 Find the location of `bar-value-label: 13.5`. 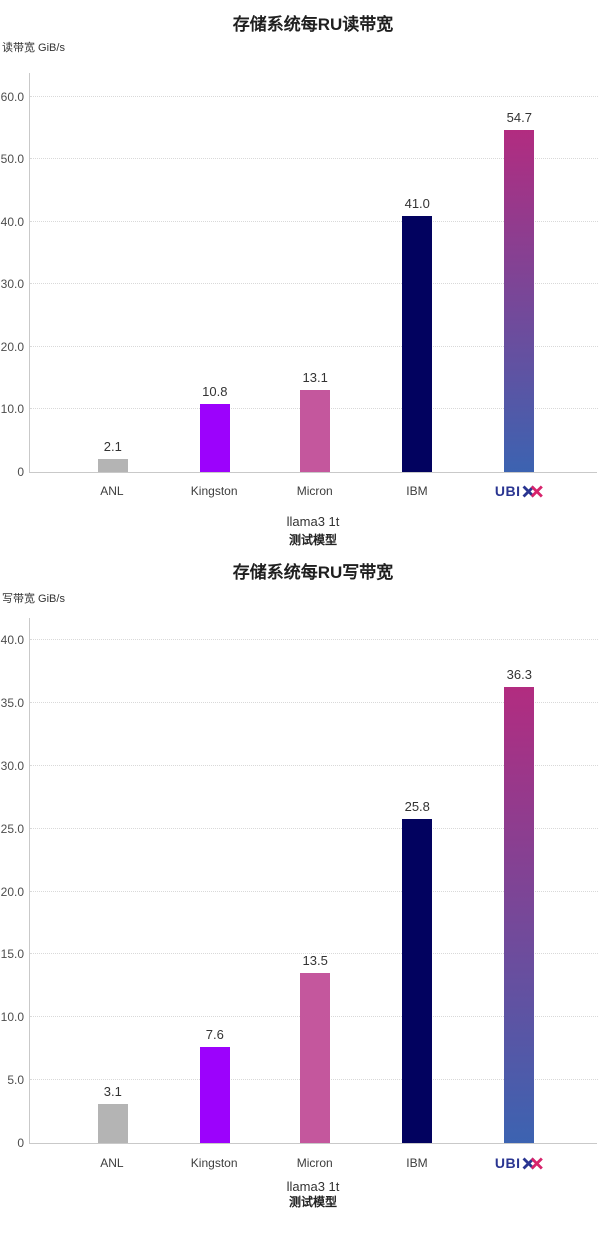

bar-value-label: 13.5 is located at coordinates (315, 961).